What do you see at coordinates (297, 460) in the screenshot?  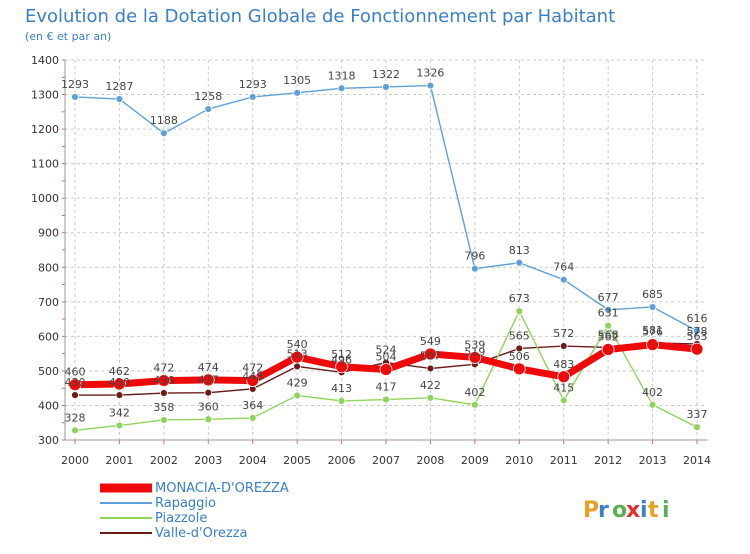 I see `x-tick-label: 2005` at bounding box center [297, 460].